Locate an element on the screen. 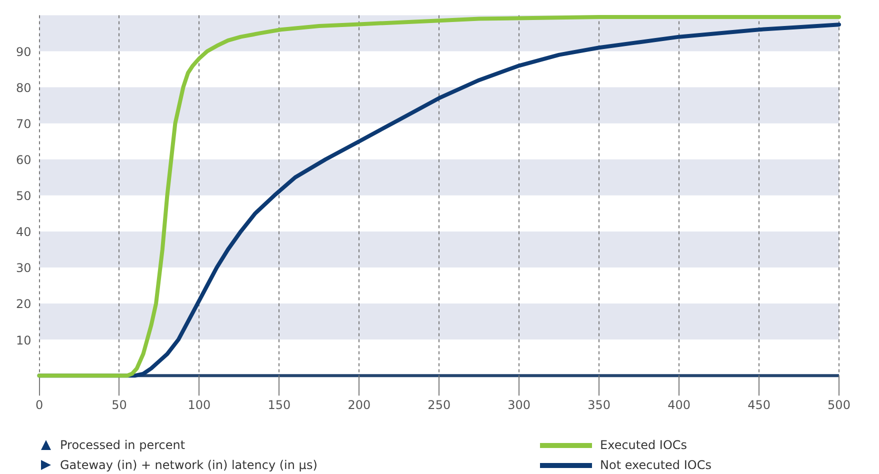 This screenshot has width=879, height=474. y-tick-label: 90 is located at coordinates (24, 51).